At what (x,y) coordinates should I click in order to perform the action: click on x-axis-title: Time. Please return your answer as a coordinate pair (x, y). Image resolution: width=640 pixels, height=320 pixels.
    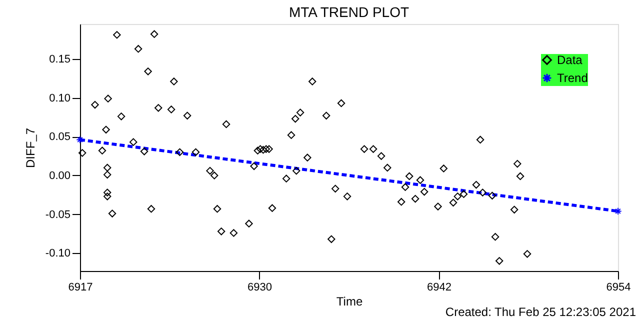
    Looking at the image, I should click on (349, 301).